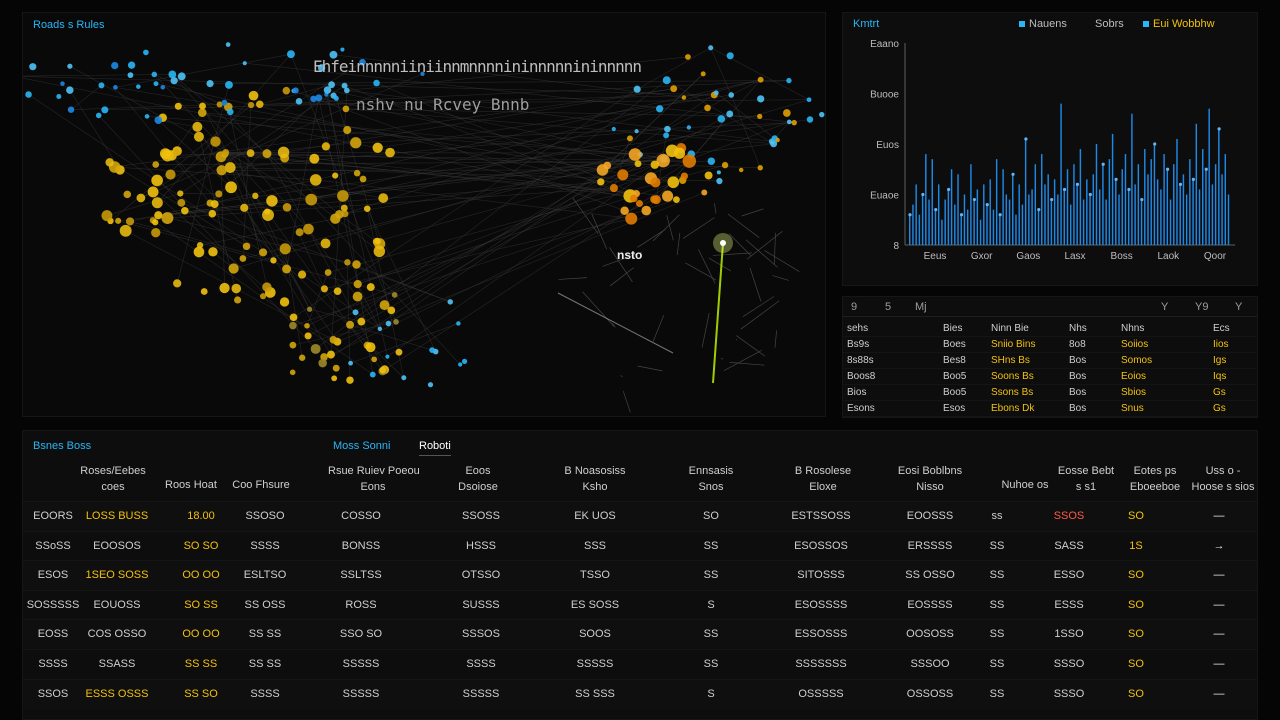 This screenshot has width=1280, height=720. What do you see at coordinates (1086, 479) in the screenshot?
I see `column-header: Eosse Bebt s s1` at bounding box center [1086, 479].